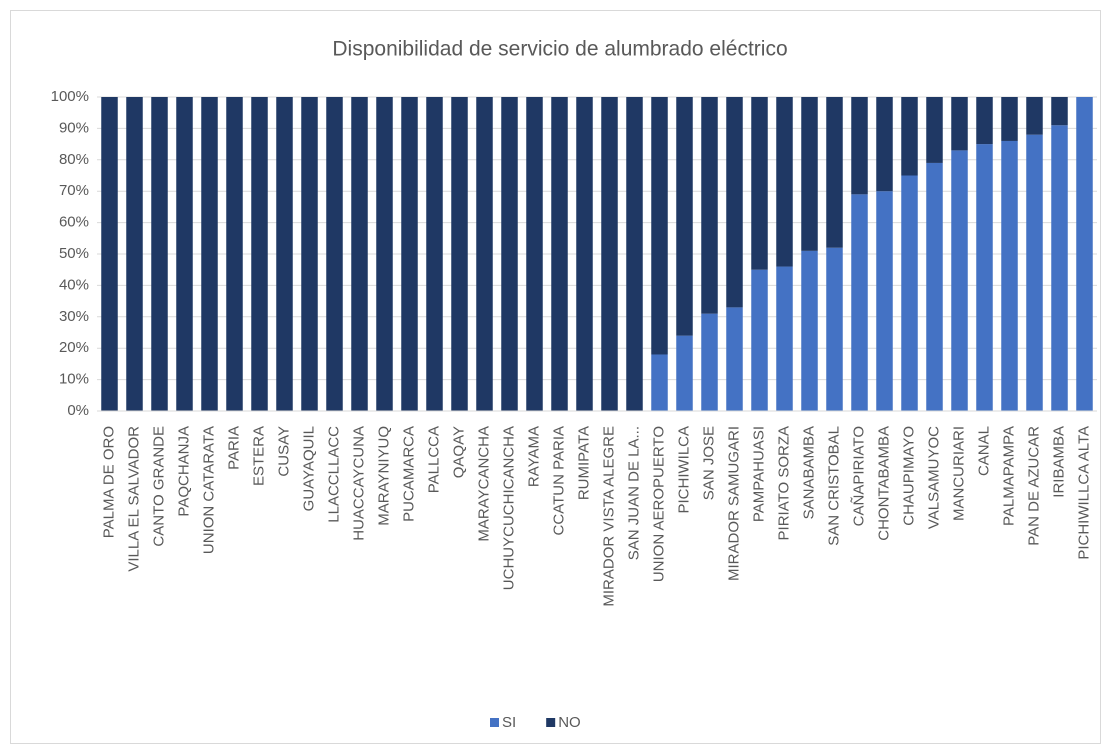 This screenshot has height=753, width=1112. Describe the element at coordinates (708, 463) in the screenshot. I see `x-tick-label: SAN JOSE` at that location.